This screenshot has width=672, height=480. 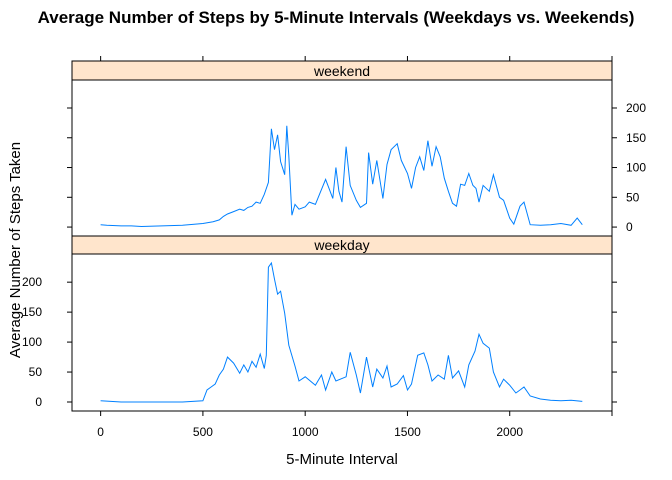 What do you see at coordinates (509, 432) in the screenshot?
I see `x-tick-label: 2000` at bounding box center [509, 432].